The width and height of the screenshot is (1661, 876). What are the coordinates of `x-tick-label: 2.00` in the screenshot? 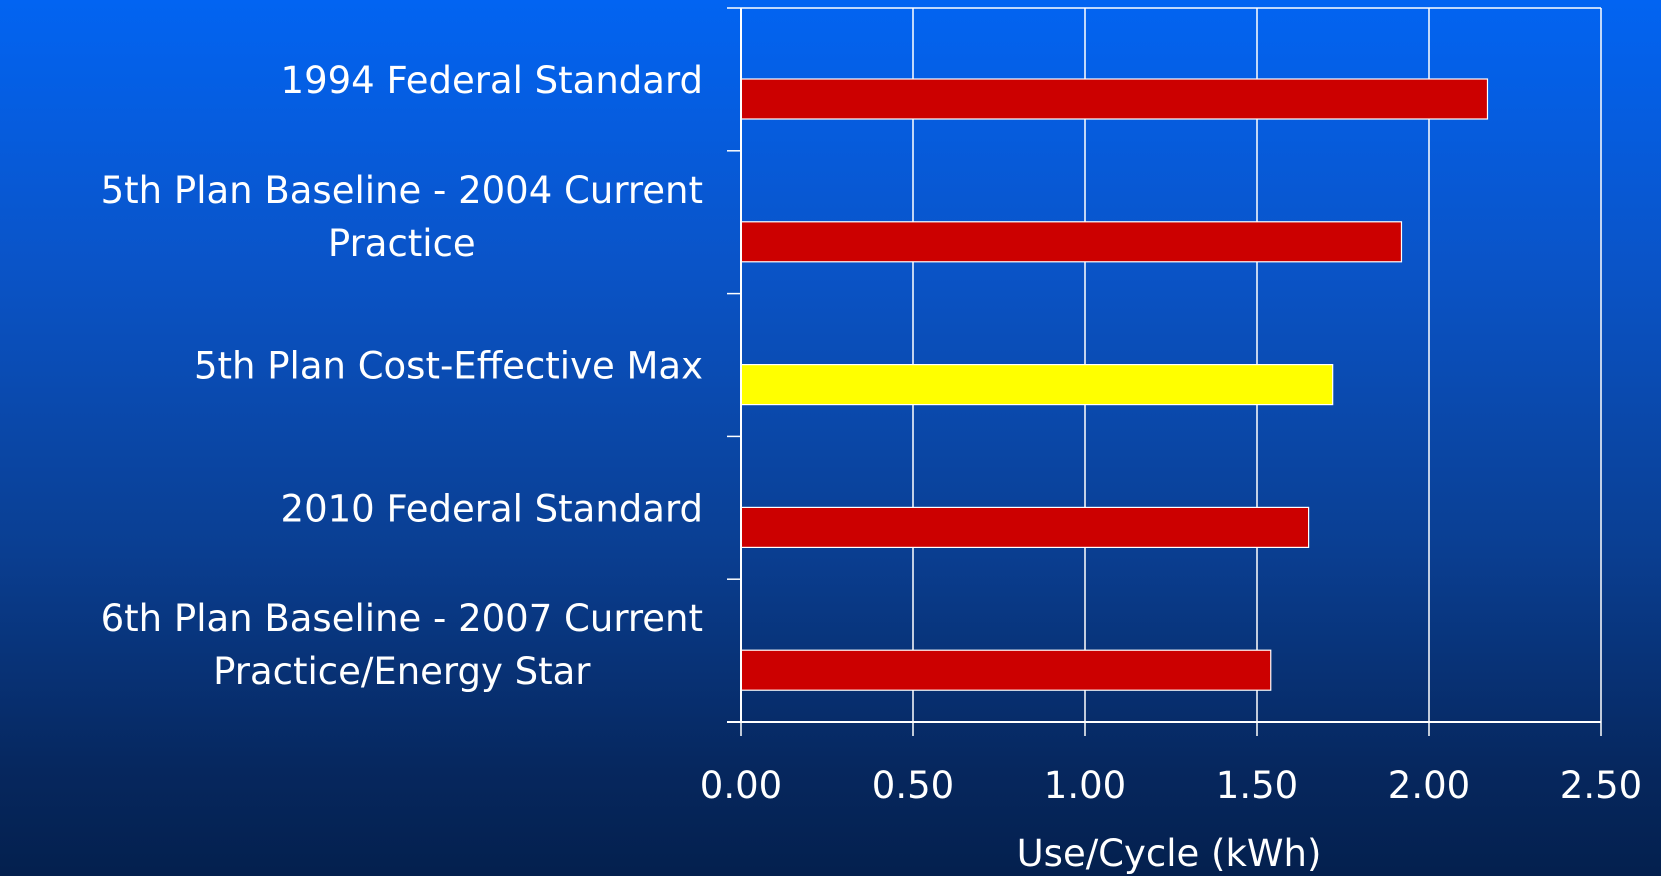 It's located at (1429, 785).